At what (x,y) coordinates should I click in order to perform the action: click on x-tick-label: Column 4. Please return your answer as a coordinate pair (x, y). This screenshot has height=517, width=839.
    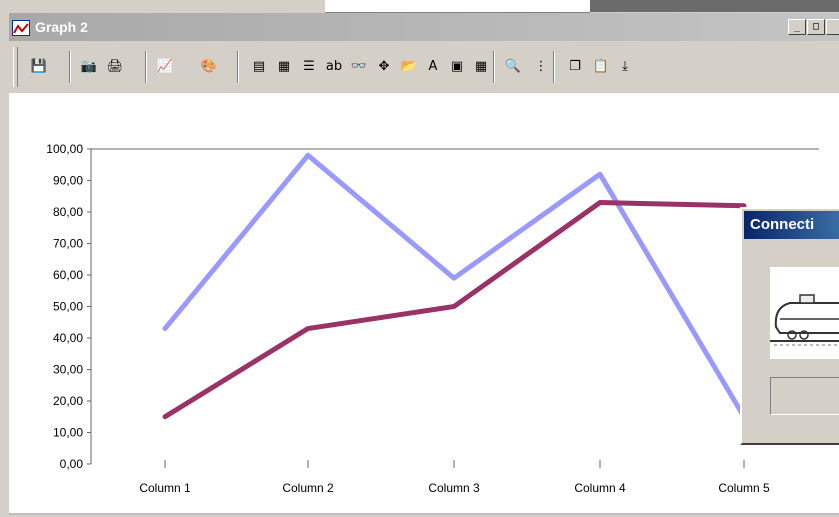
    Looking at the image, I should click on (600, 488).